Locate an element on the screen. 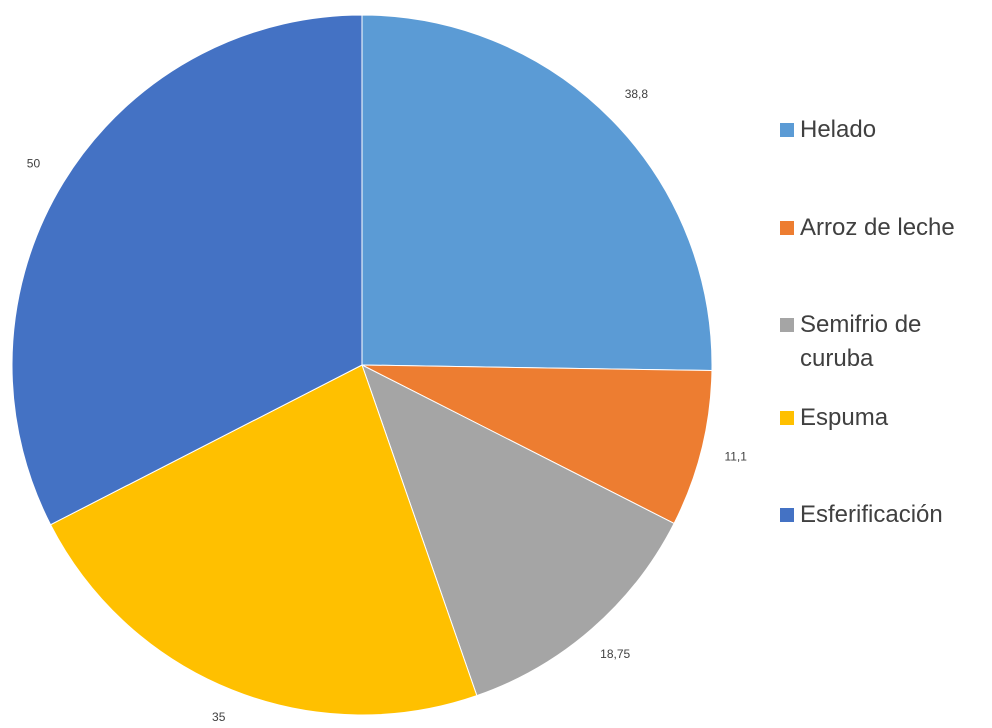  legend-item: Arroz de leche is located at coordinates (882, 228).